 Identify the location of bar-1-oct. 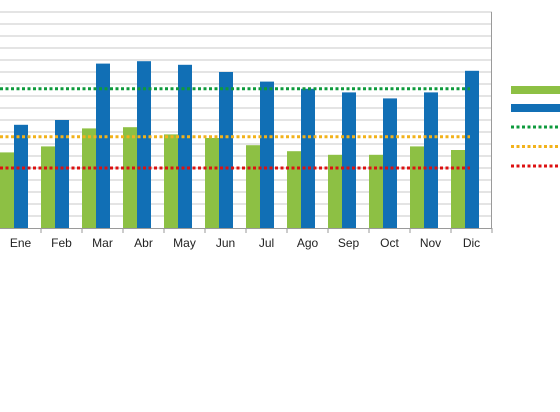
(376, 191).